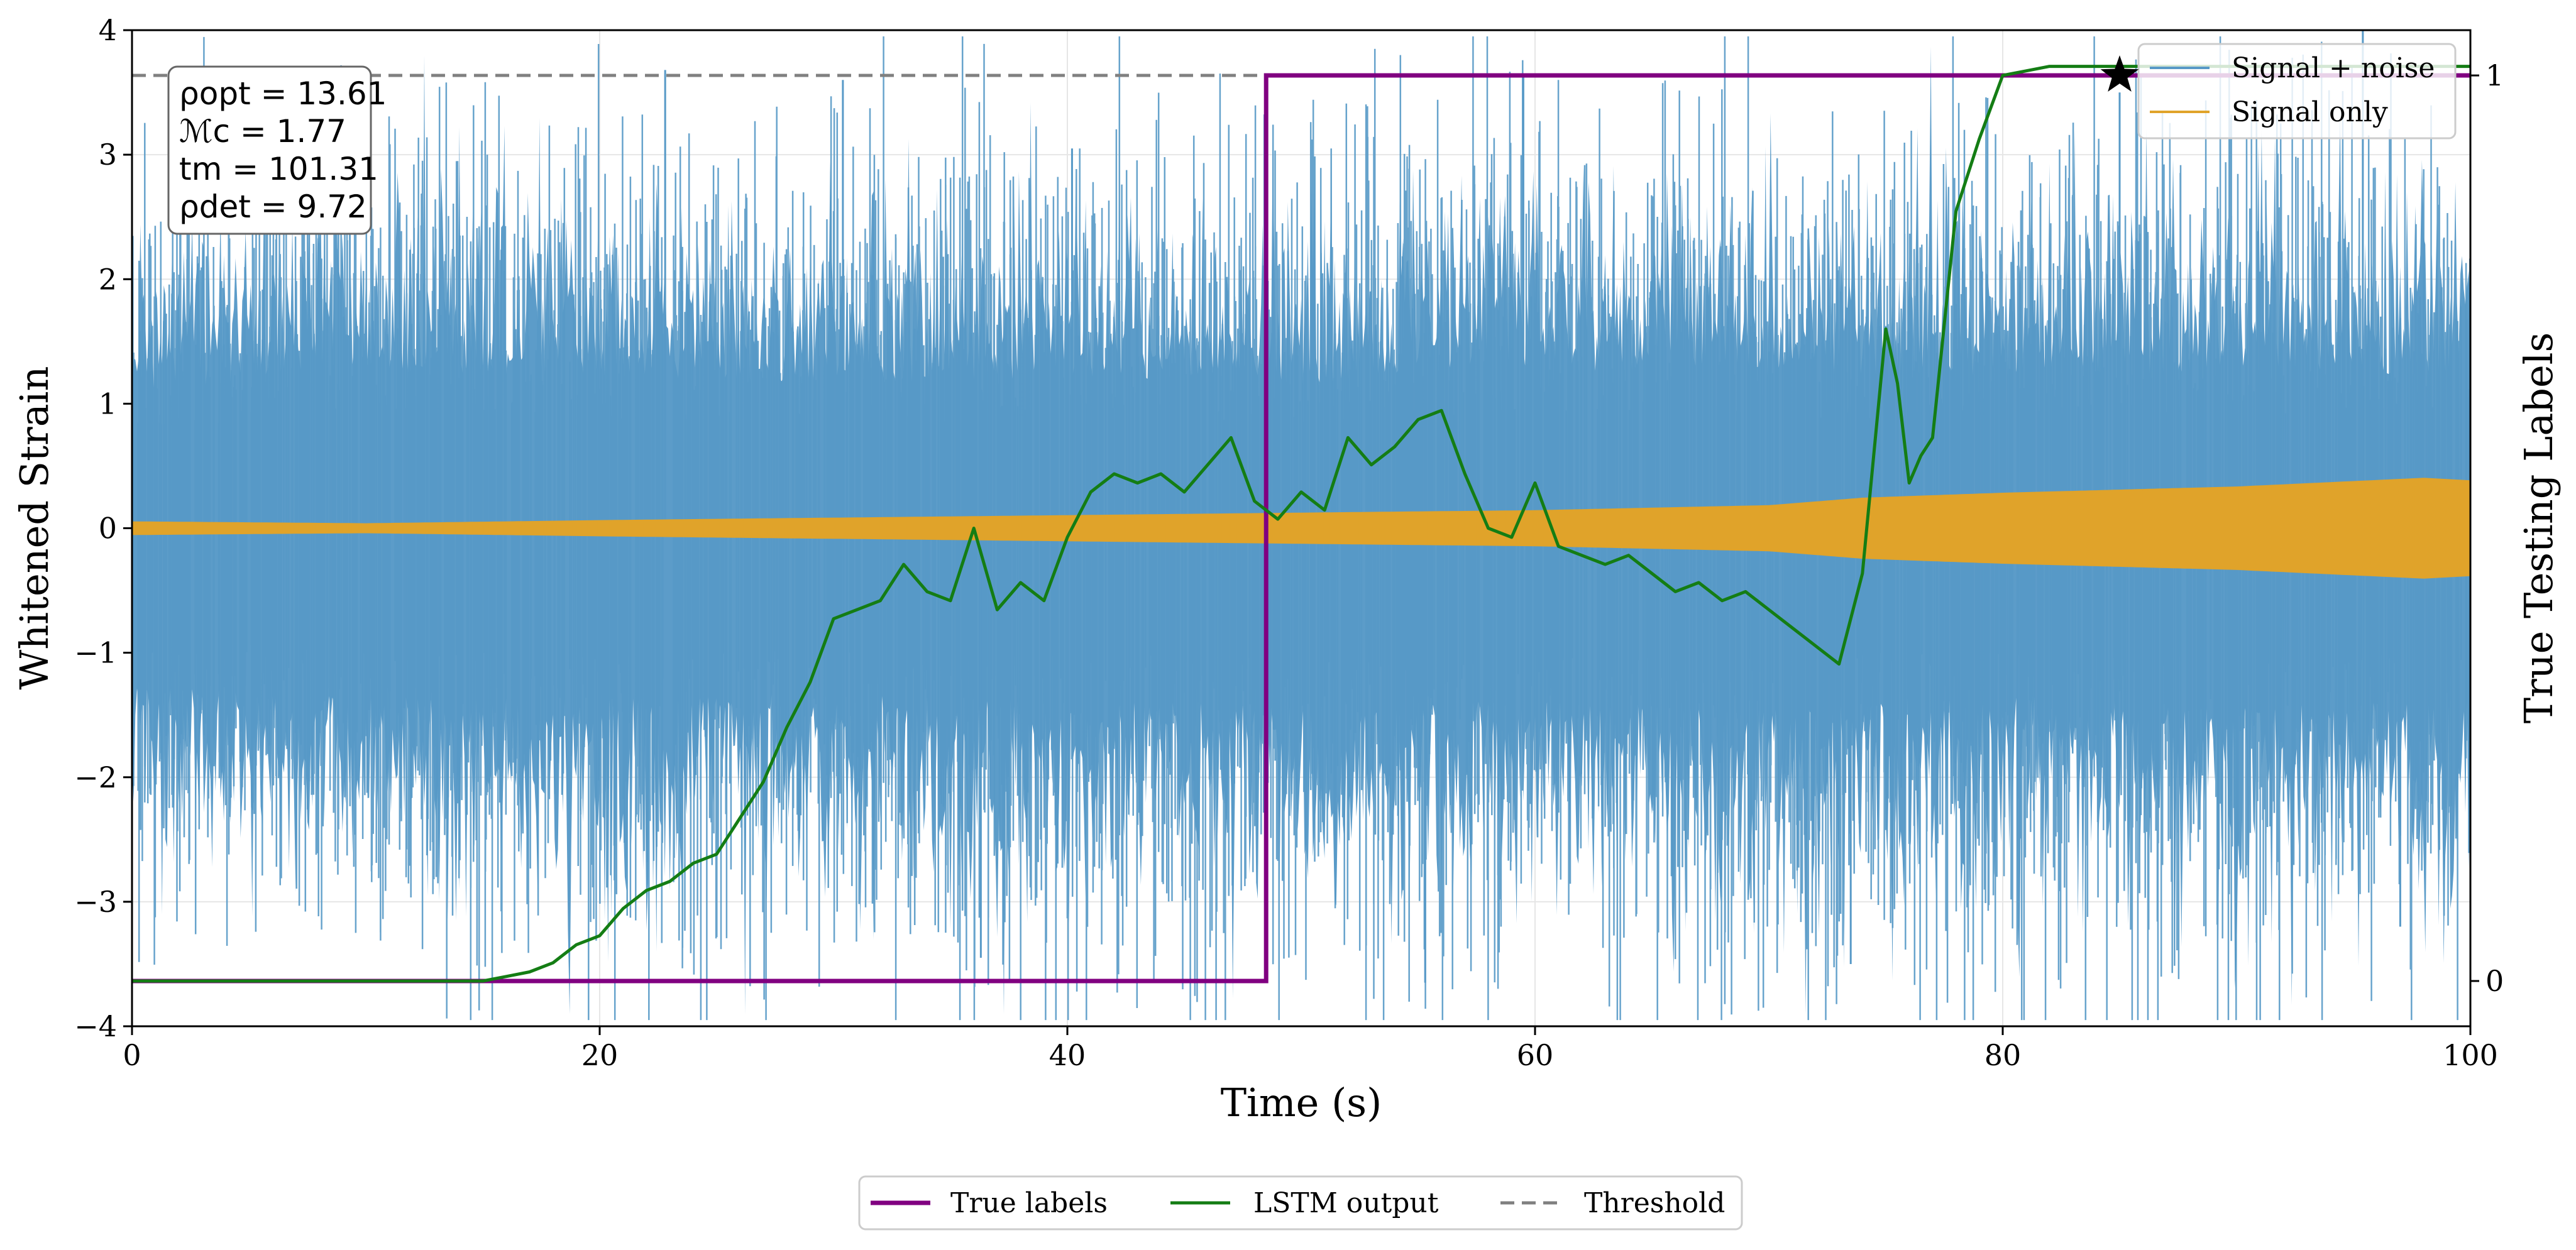 This screenshot has height=1250, width=2576. I want to click on info-rho-det: ρdet = 9.72, so click(273, 207).